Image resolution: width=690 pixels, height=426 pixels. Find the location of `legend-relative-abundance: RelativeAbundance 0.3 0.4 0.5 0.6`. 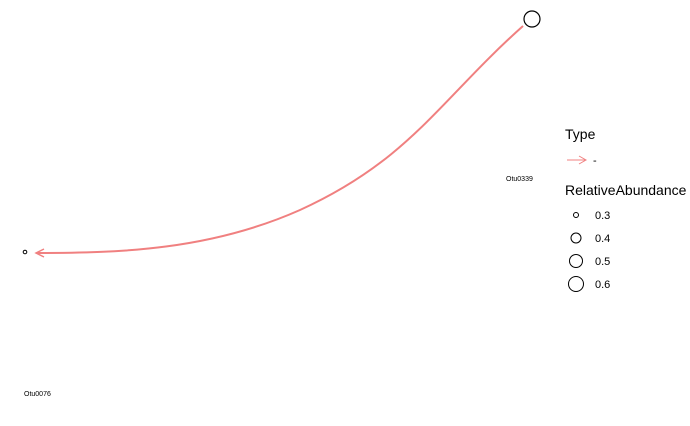

legend-relative-abundance: RelativeAbundance 0.3 0.4 0.5 0.6 is located at coordinates (626, 237).